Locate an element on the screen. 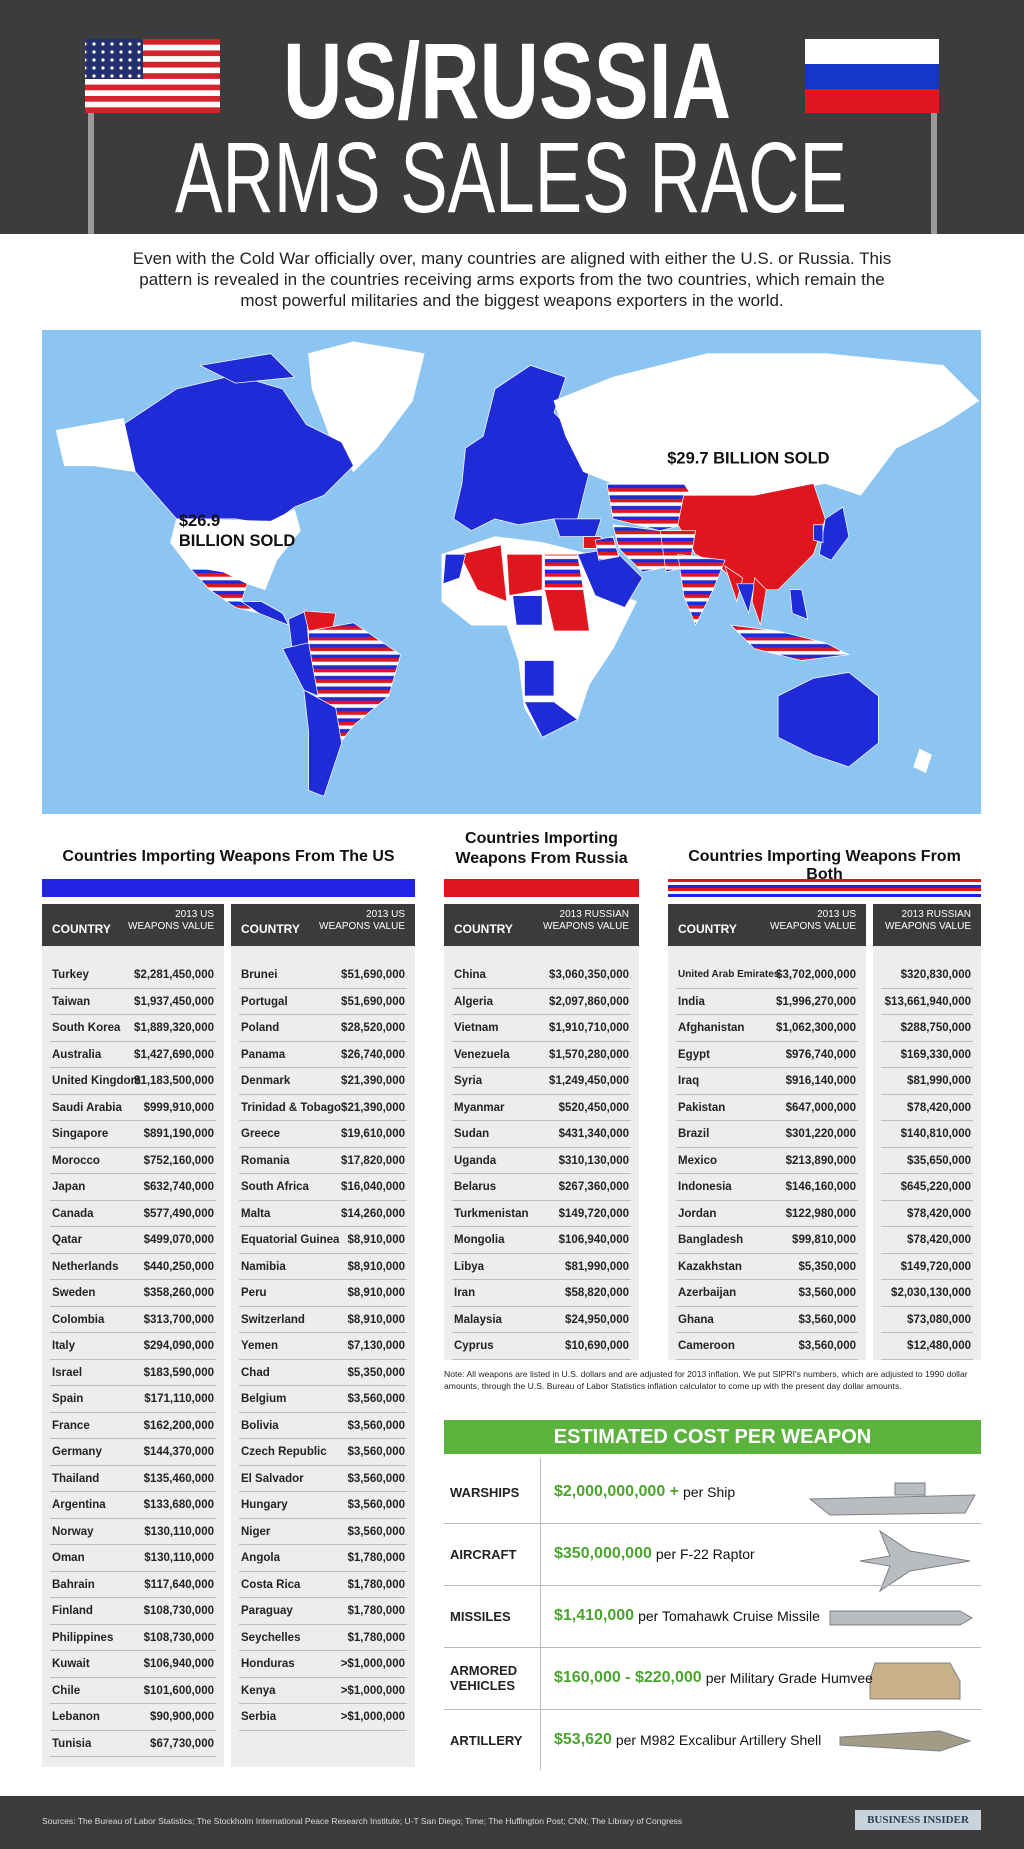  table-cell: United Arab Emirates is located at coordinates (729, 974).